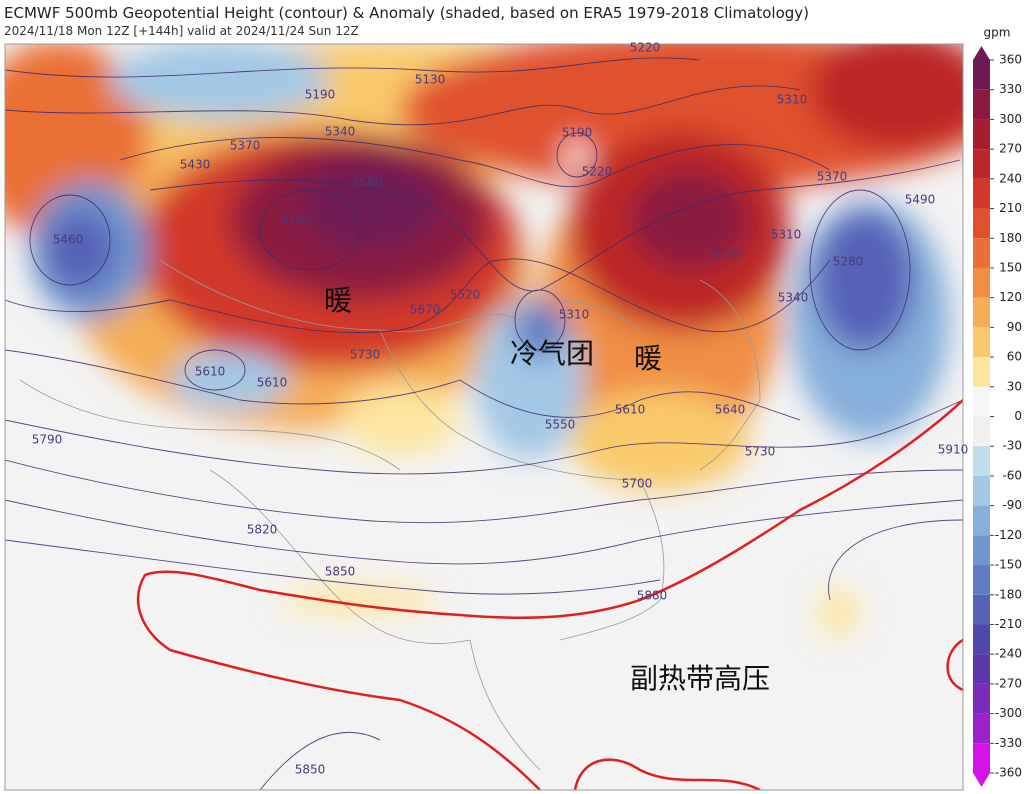 This screenshot has width=1035, height=794. Describe the element at coordinates (68, 240) in the screenshot. I see `contour-label: 5460` at that location.